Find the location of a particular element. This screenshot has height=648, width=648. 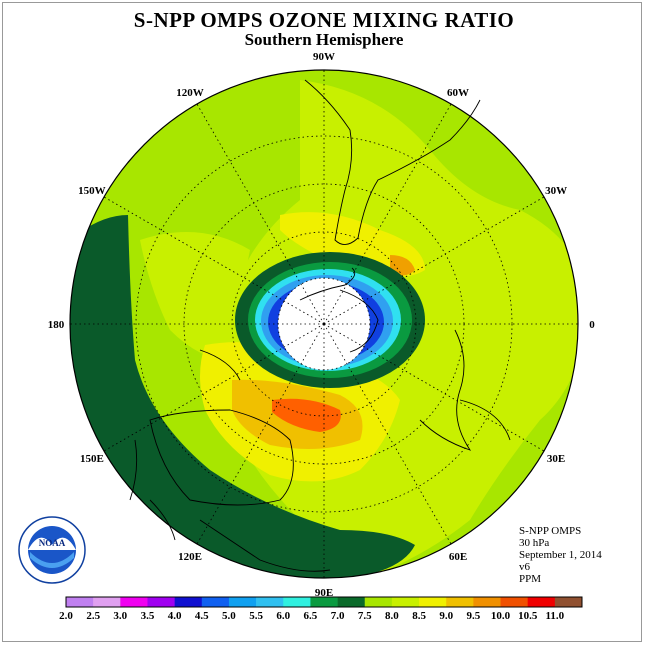

longitude-label: 90E is located at coordinates (324, 593).